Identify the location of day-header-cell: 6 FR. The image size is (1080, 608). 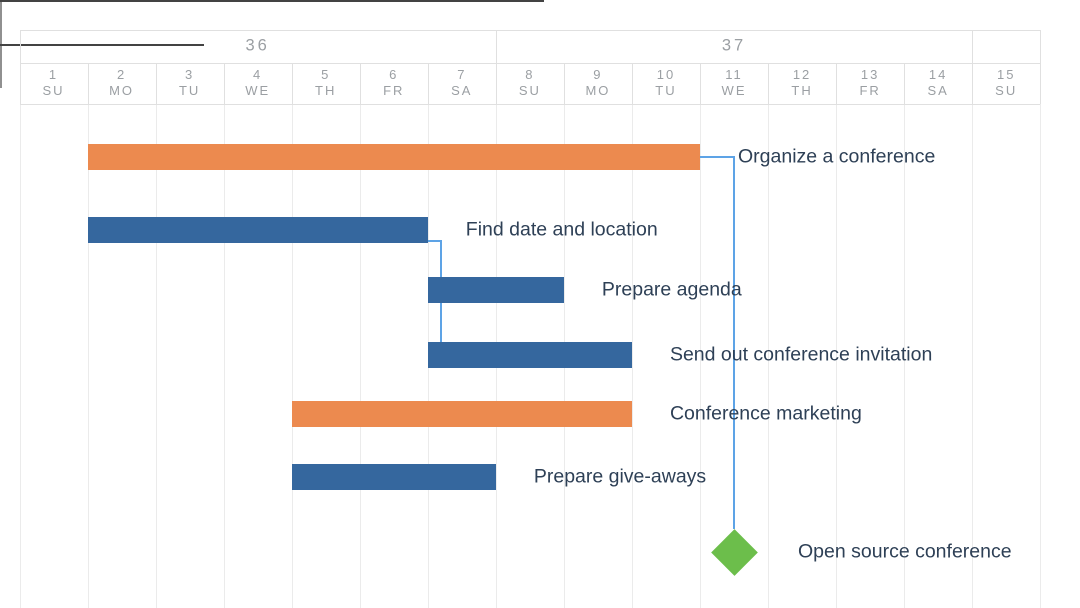
(394, 83).